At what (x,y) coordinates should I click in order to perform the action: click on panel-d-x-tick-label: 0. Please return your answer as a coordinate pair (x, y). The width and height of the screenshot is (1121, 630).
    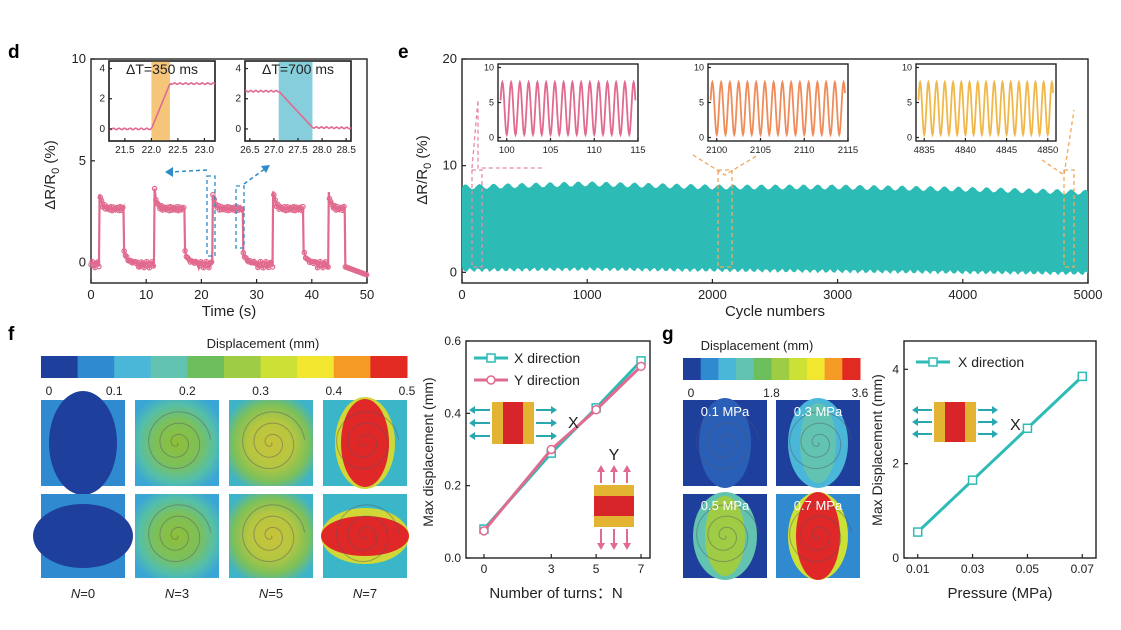
    Looking at the image, I should click on (90, 294).